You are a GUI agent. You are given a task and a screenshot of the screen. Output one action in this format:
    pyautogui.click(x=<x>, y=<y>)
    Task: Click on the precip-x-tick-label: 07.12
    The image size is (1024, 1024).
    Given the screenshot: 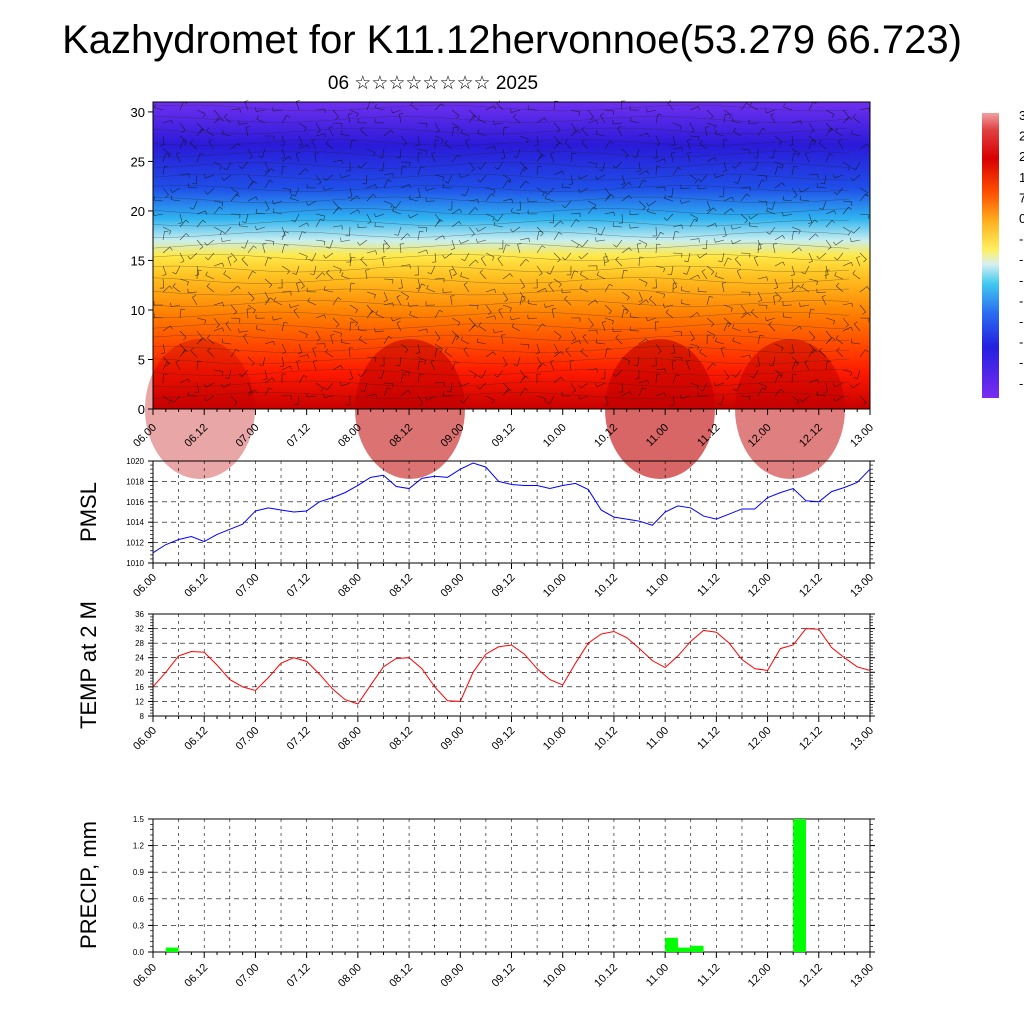 What is the action you would take?
    pyautogui.click(x=299, y=976)
    